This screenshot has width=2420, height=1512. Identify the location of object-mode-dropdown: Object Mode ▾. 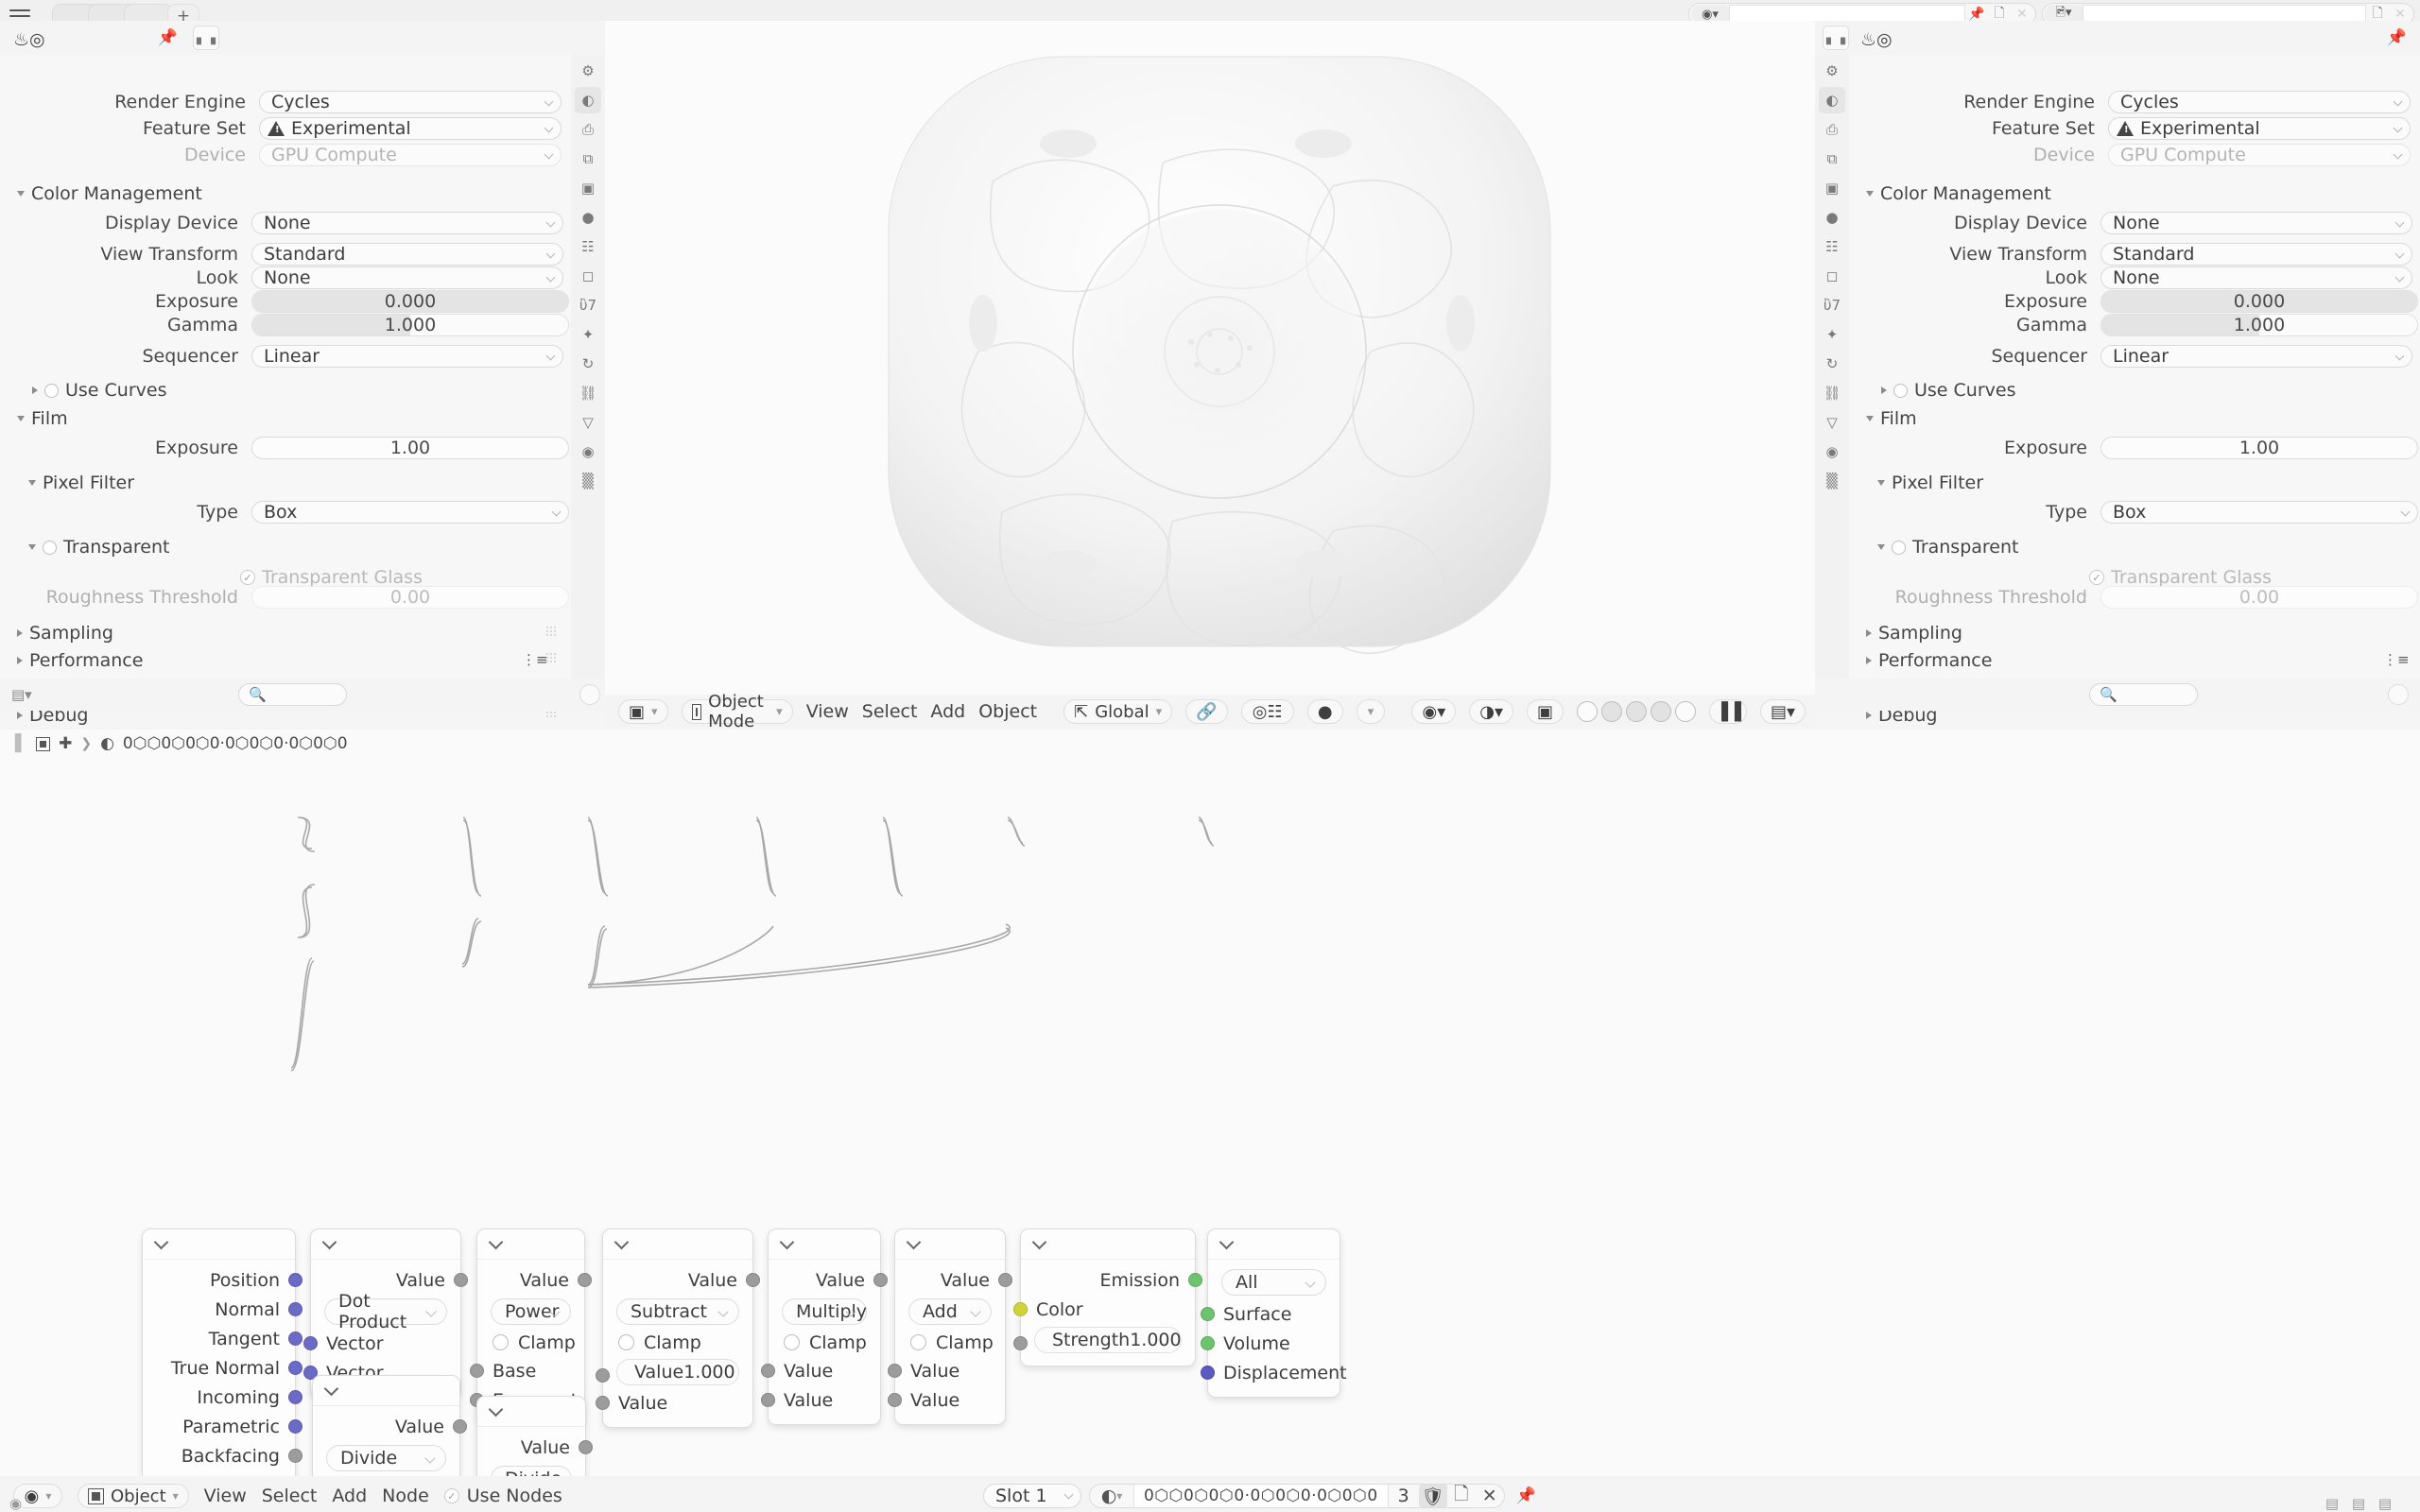
(737, 711).